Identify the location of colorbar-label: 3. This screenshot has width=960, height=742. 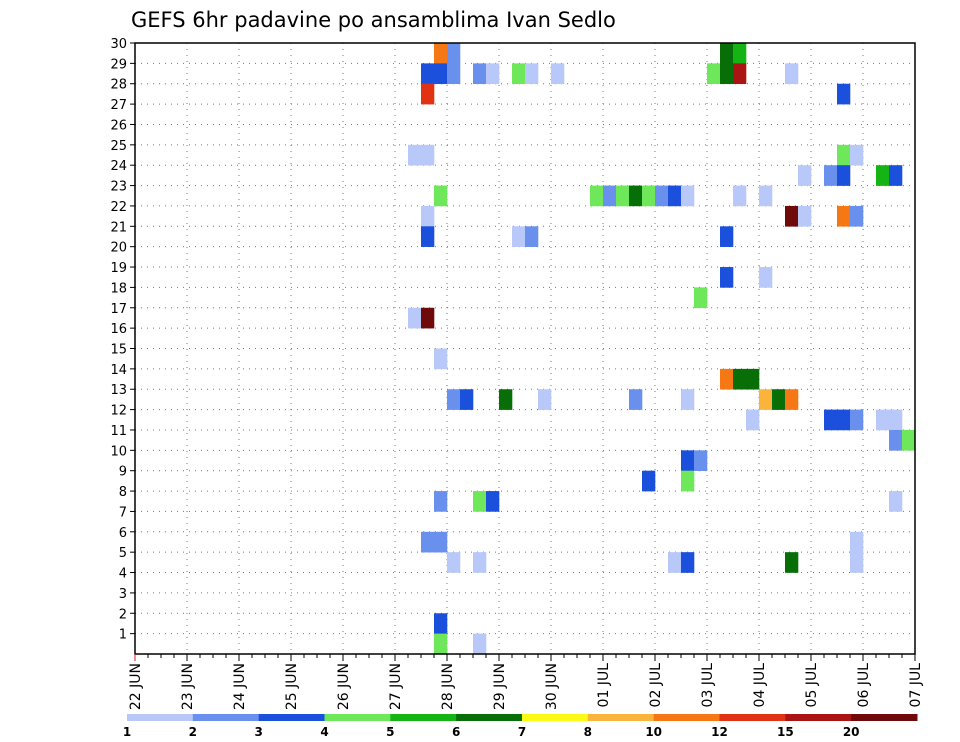
(258, 732).